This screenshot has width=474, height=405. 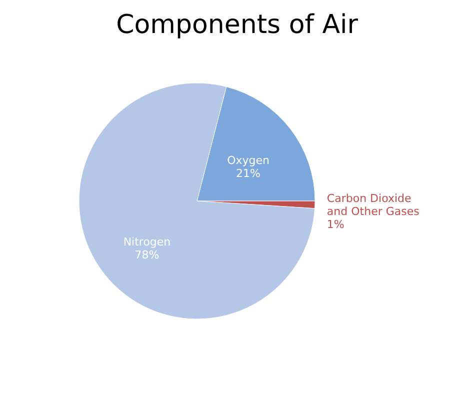 What do you see at coordinates (373, 205) in the screenshot?
I see `slice-label: Carbon Dioxide and Other Gases` at bounding box center [373, 205].